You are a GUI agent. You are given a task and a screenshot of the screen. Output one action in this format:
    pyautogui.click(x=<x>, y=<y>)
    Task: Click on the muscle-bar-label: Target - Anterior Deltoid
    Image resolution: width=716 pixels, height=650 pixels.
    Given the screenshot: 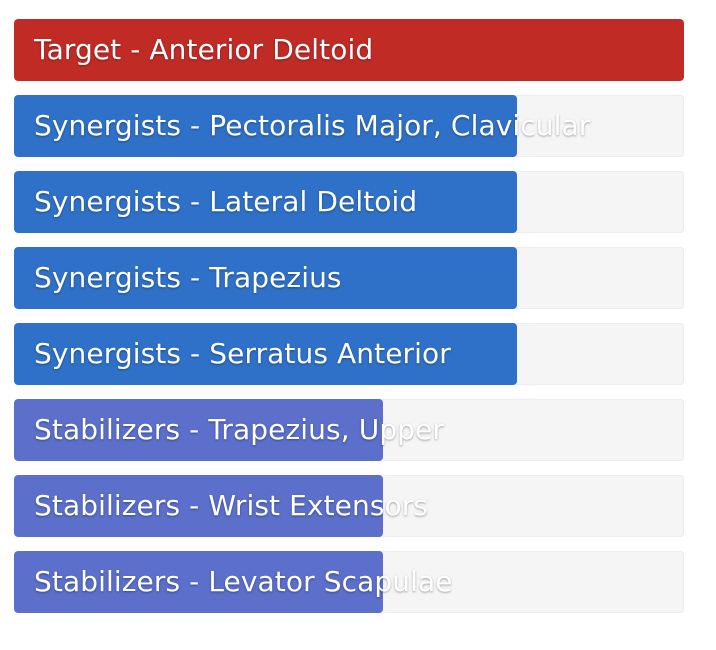 What is the action you would take?
    pyautogui.click(x=204, y=49)
    